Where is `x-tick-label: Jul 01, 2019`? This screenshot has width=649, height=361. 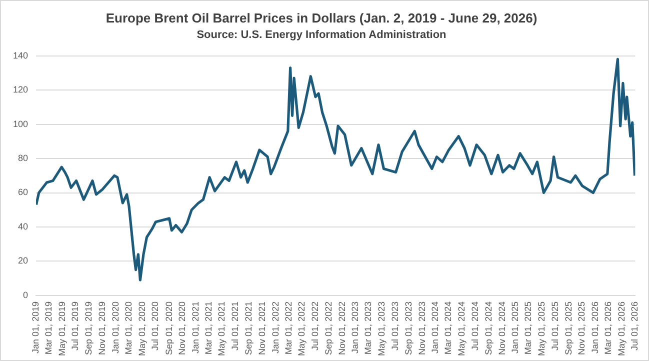 x-tick-label: Jul 01, 2019 is located at coordinates (75, 326).